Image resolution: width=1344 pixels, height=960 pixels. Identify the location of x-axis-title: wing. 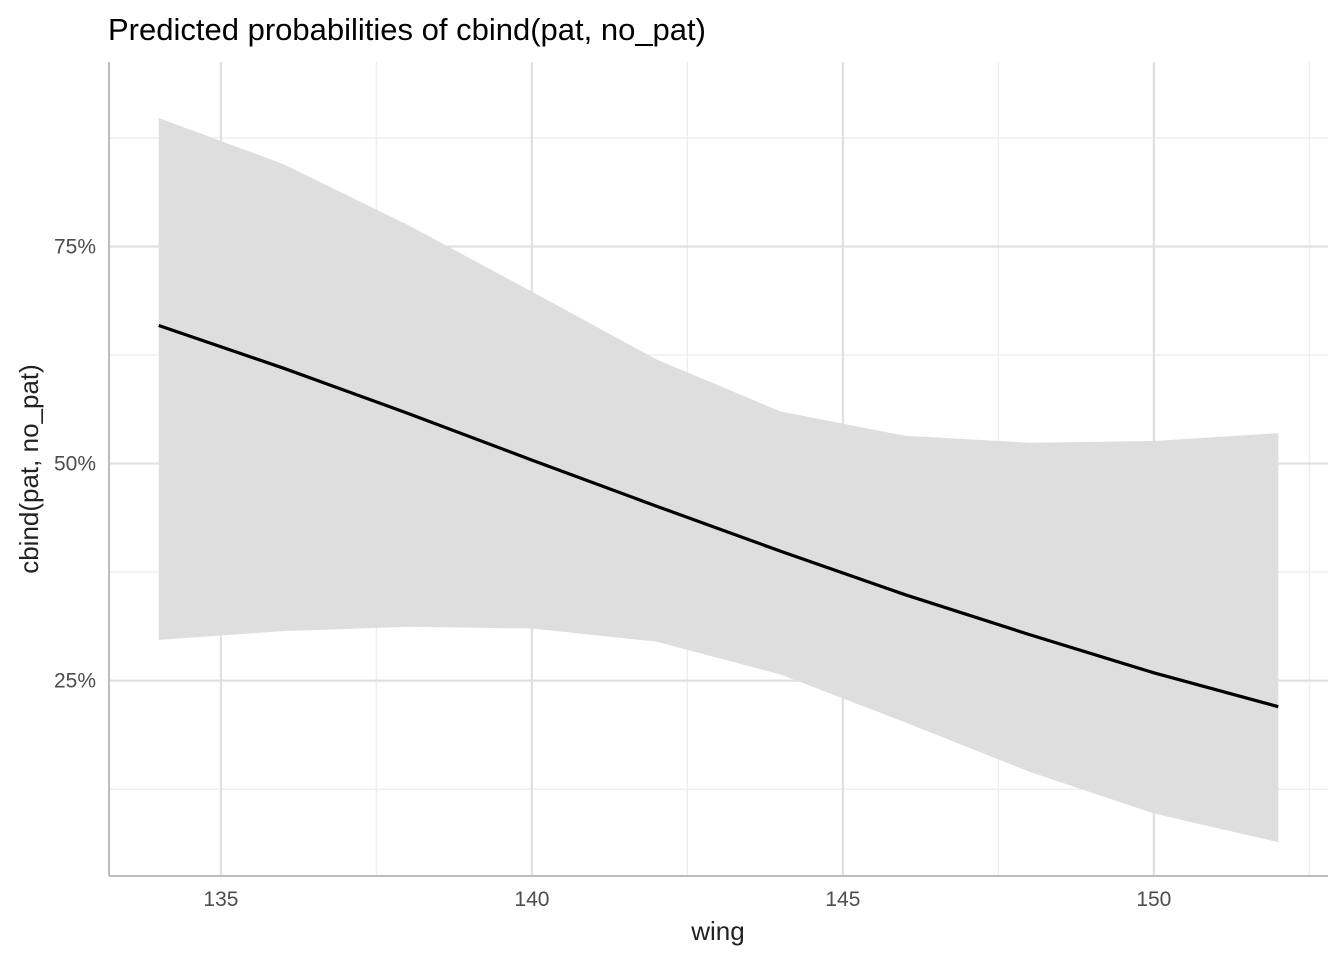
(717, 931).